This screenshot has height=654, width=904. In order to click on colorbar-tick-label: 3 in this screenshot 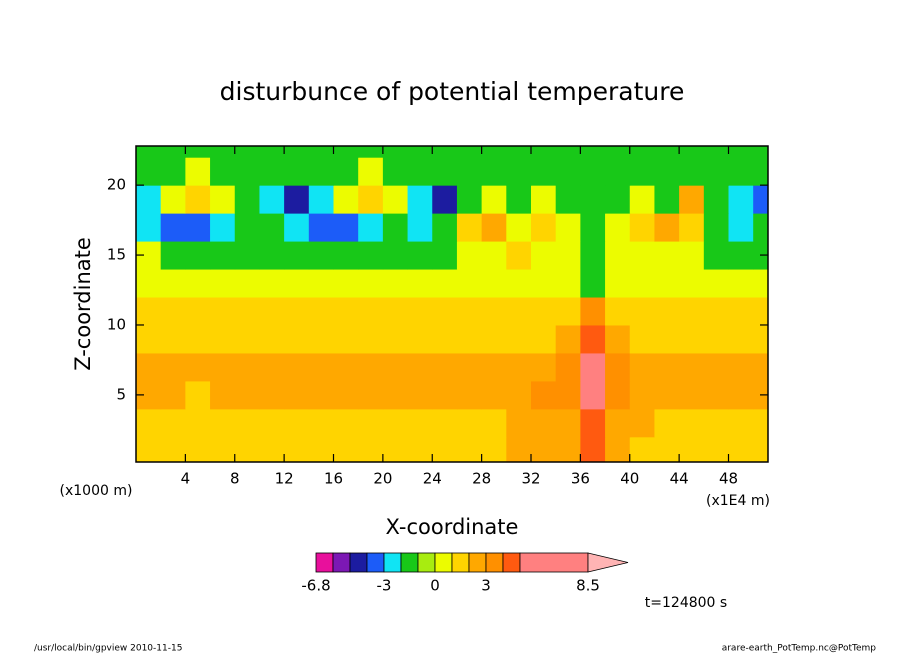, I will do `click(486, 586)`.